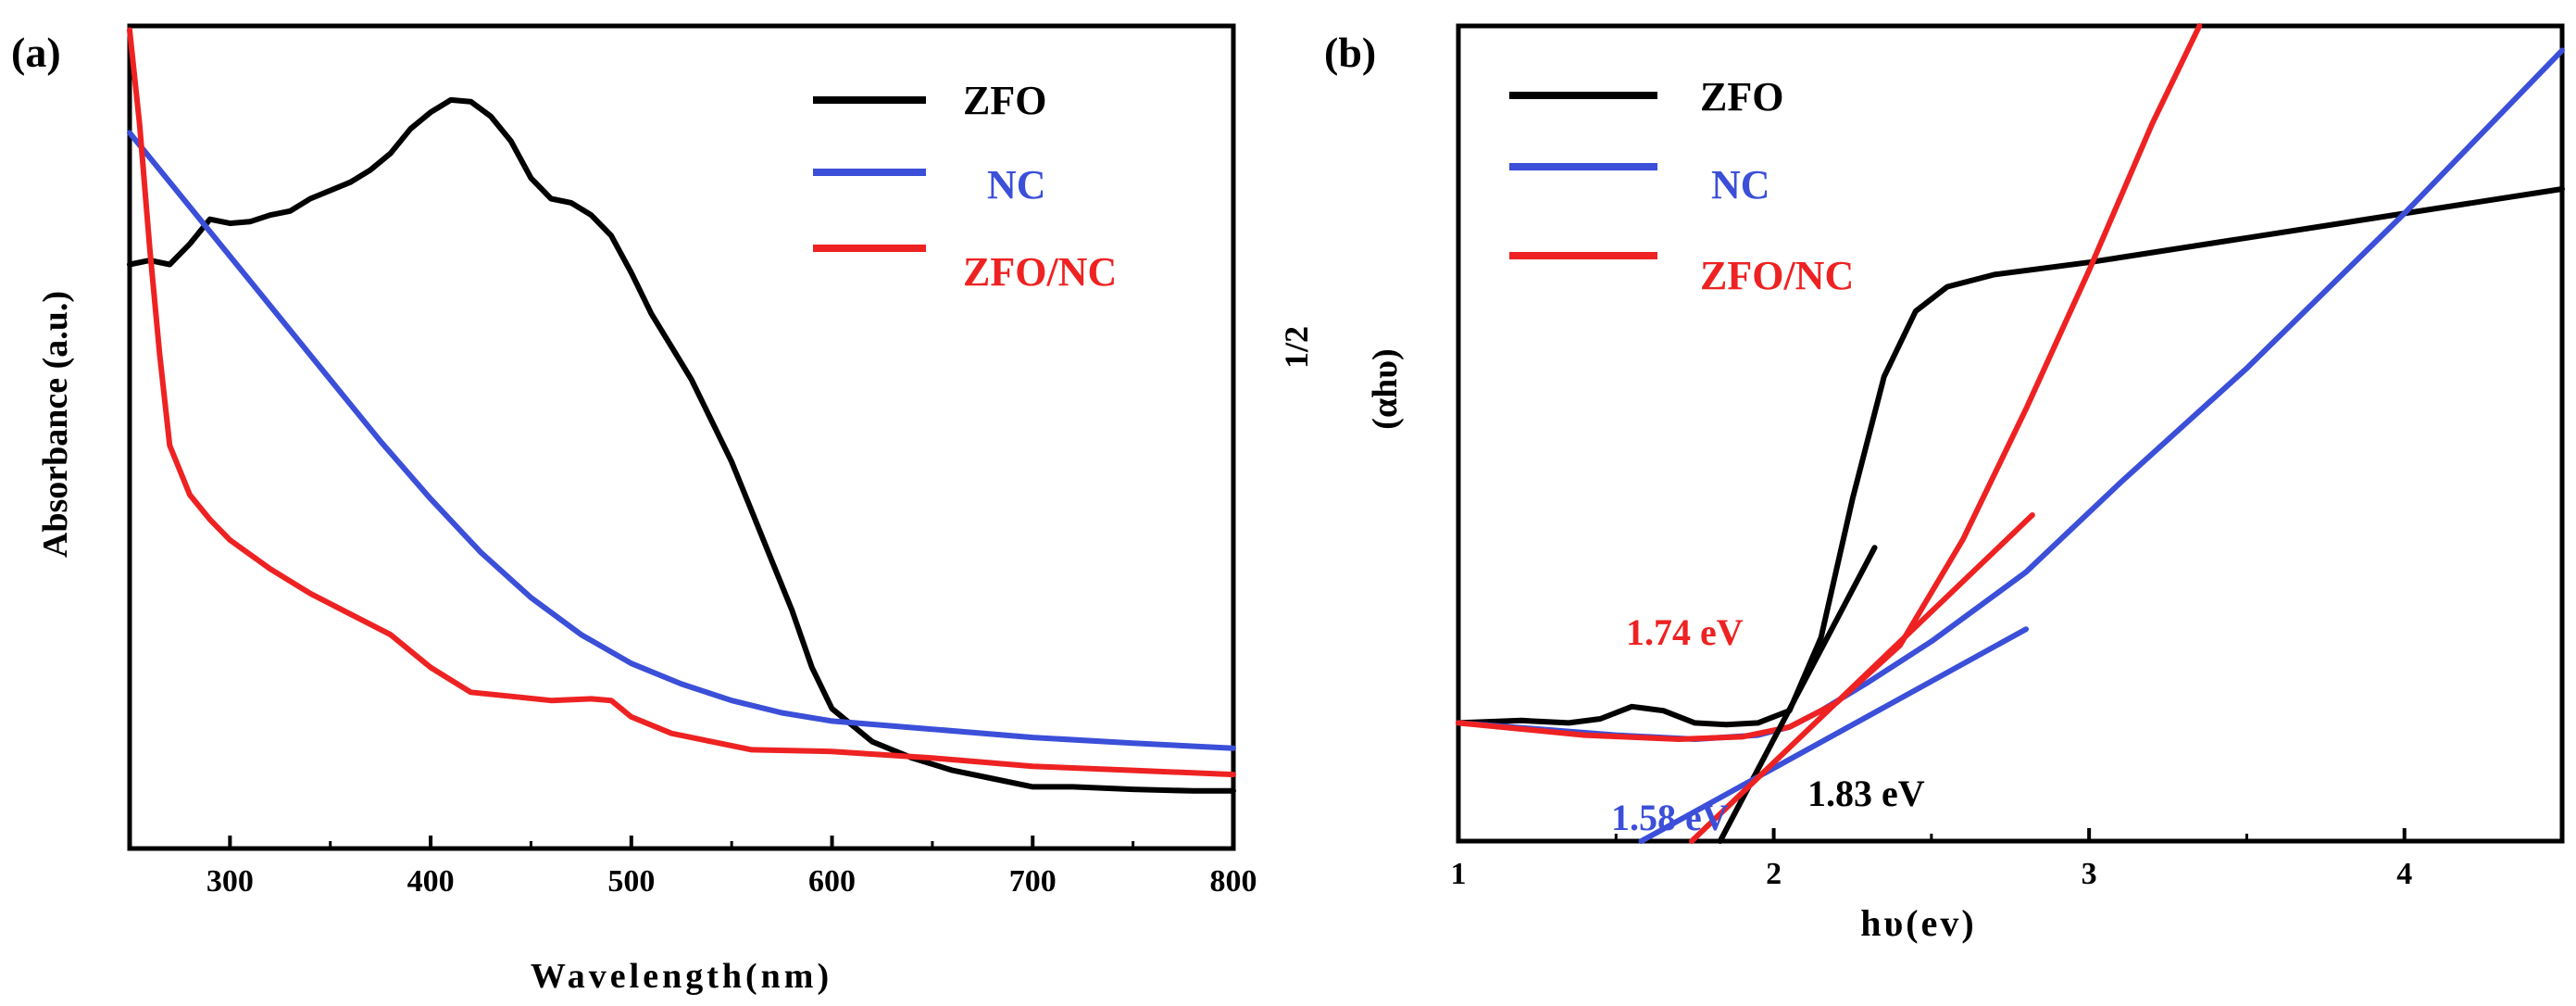 The image size is (2576, 1006). What do you see at coordinates (1866, 793) in the screenshot?
I see `bandgap-label-zfo: 1.83 eV` at bounding box center [1866, 793].